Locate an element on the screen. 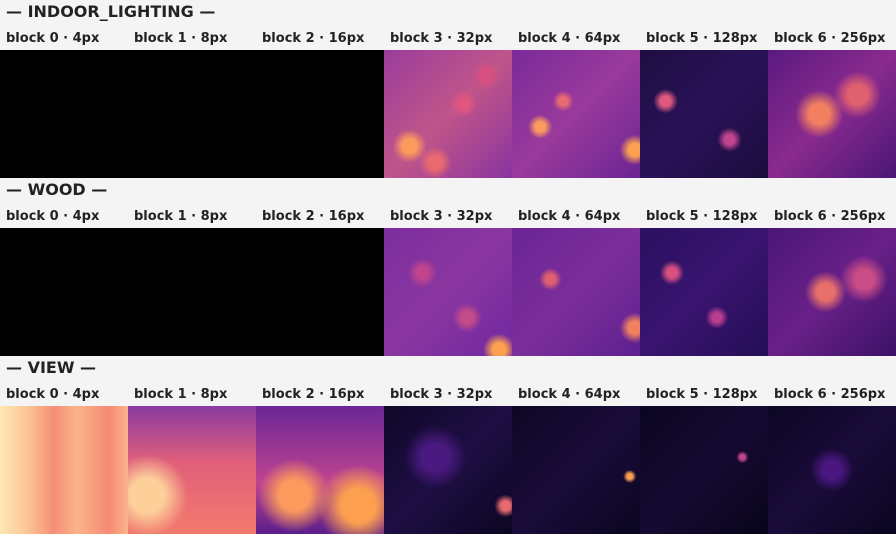 This screenshot has height=534, width=896. section-title: — WOOD — is located at coordinates (57, 189).